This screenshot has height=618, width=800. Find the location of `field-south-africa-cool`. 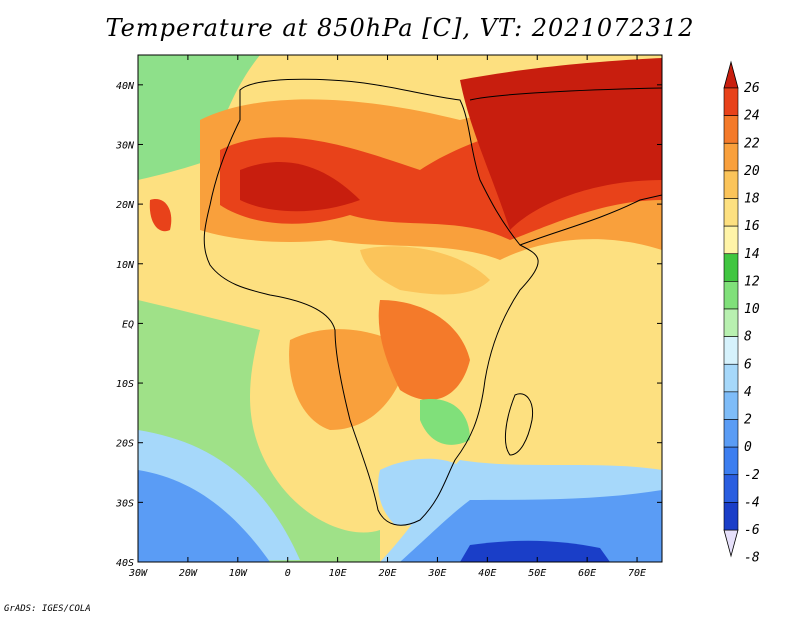

field-south-africa-cool is located at coordinates (421, 492).